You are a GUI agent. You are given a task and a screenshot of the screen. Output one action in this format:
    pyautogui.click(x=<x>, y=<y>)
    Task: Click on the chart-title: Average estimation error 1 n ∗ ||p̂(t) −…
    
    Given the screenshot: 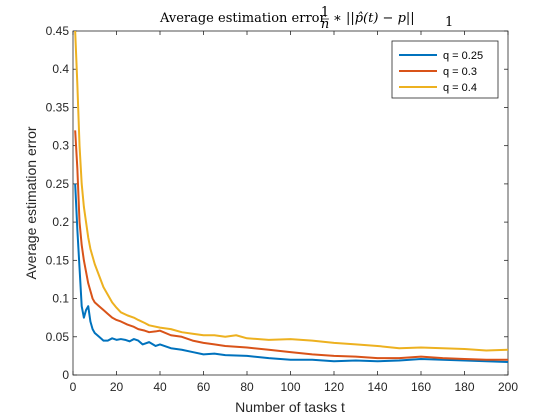 What is the action you would take?
    pyautogui.click(x=306, y=18)
    